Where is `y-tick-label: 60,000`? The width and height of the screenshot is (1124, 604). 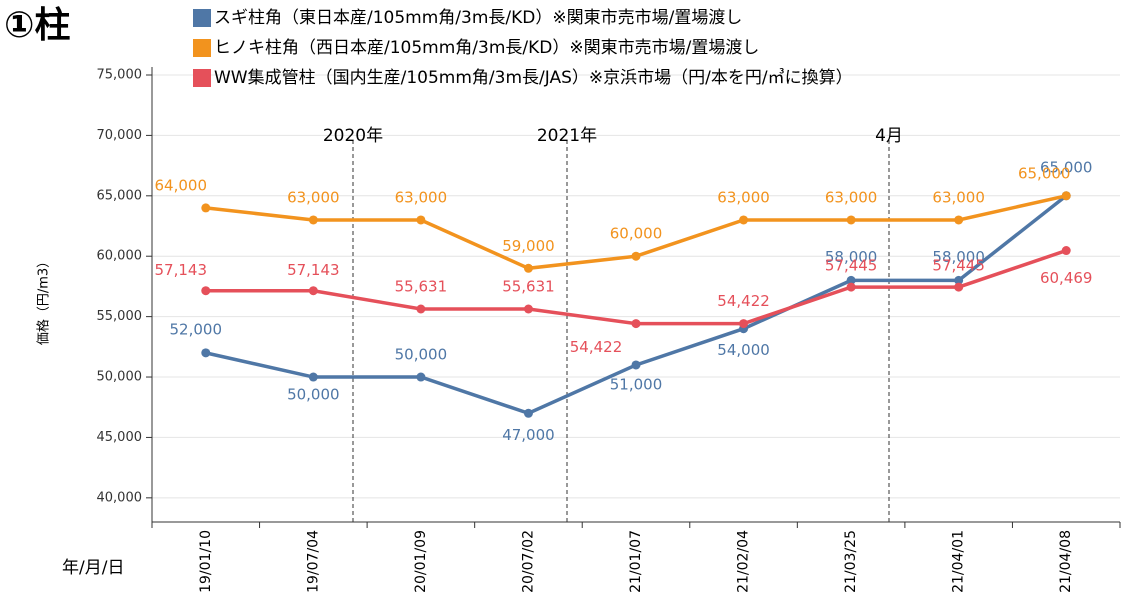 y-tick-label: 60,000 is located at coordinates (120, 256).